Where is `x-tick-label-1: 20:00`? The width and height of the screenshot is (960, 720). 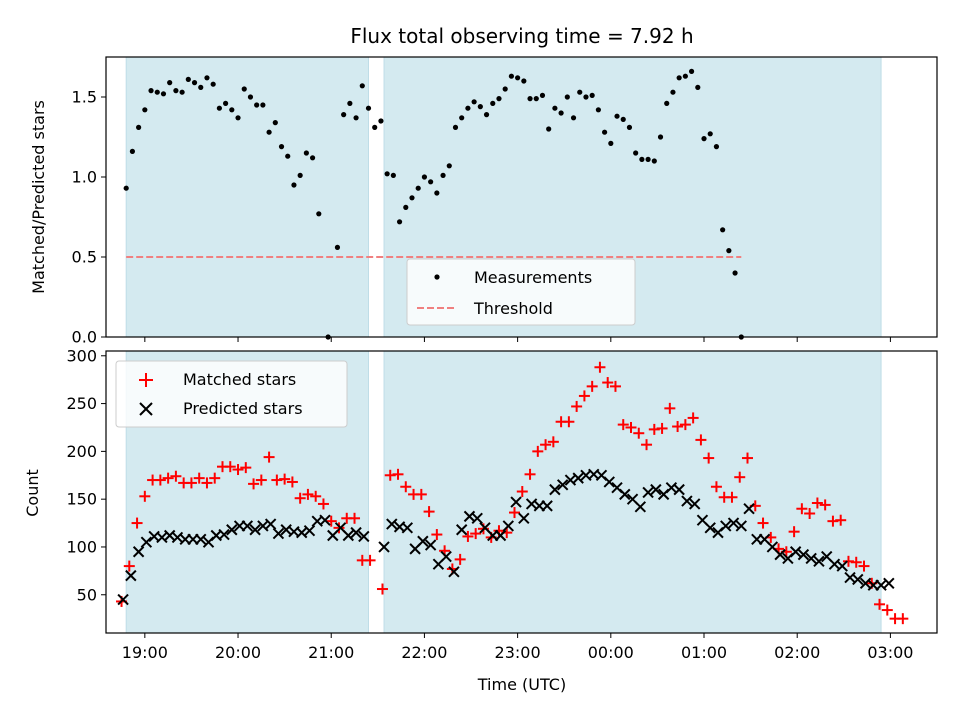
x-tick-label-1: 20:00 is located at coordinates (238, 652).